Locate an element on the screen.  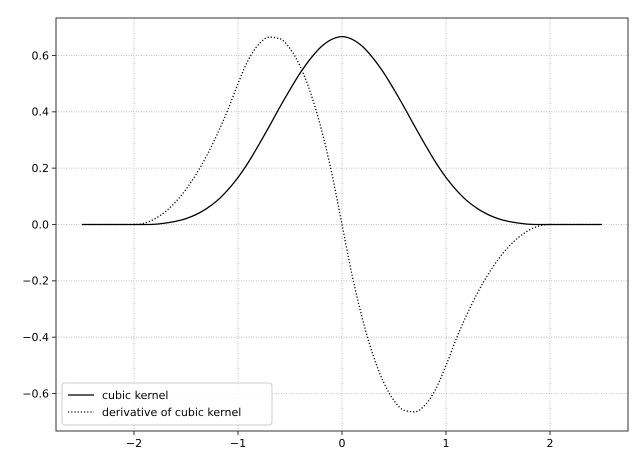
x-tick-label: 0 is located at coordinates (342, 443).